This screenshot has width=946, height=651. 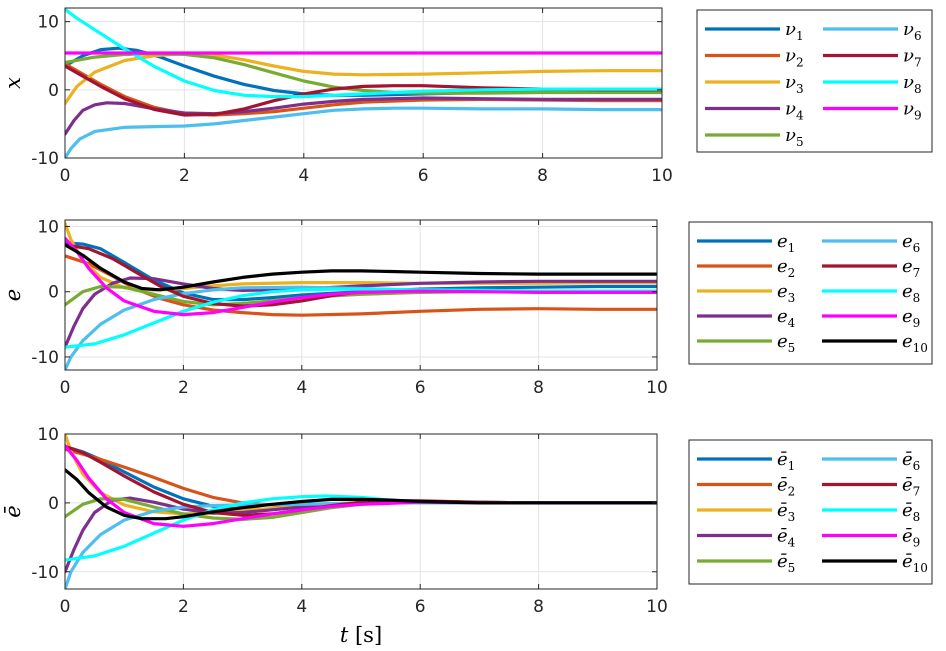 What do you see at coordinates (911, 512) in the screenshot?
I see `legend-entry-8: ē8` at bounding box center [911, 512].